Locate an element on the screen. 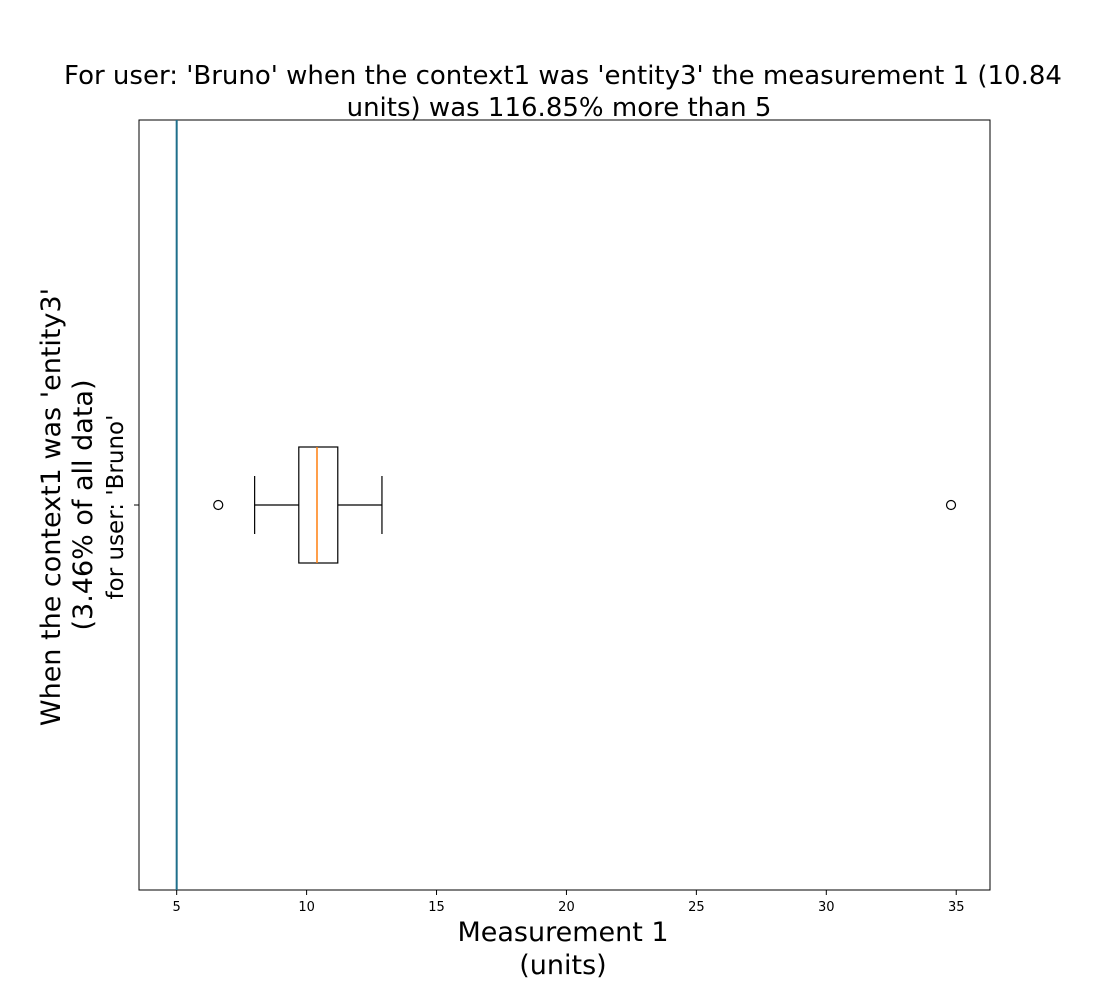 This screenshot has width=1100, height=1000. x-tick-label: 30 is located at coordinates (826, 907).